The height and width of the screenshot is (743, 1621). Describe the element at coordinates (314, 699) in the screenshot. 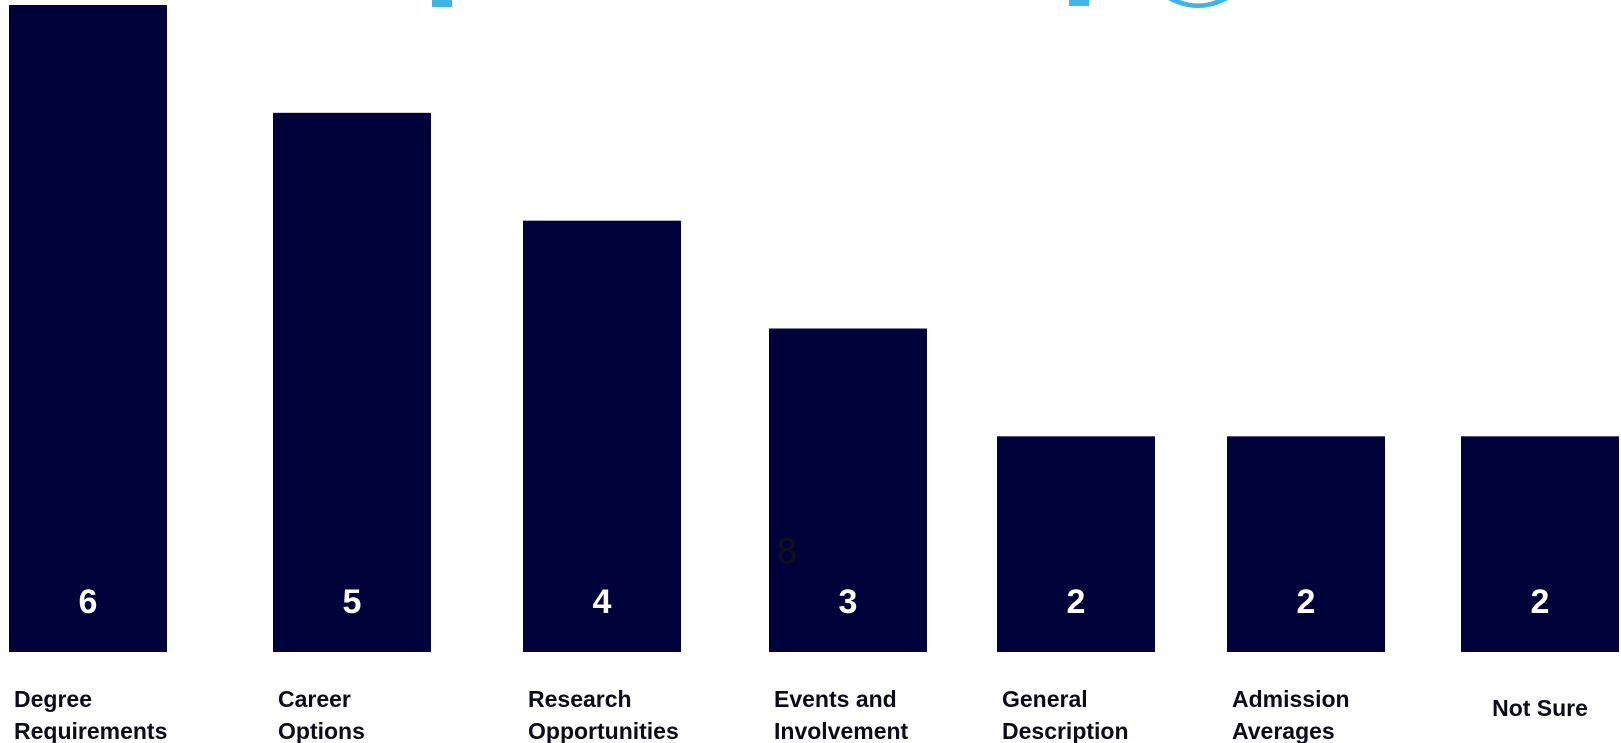

I see `category-label-line: Career` at that location.